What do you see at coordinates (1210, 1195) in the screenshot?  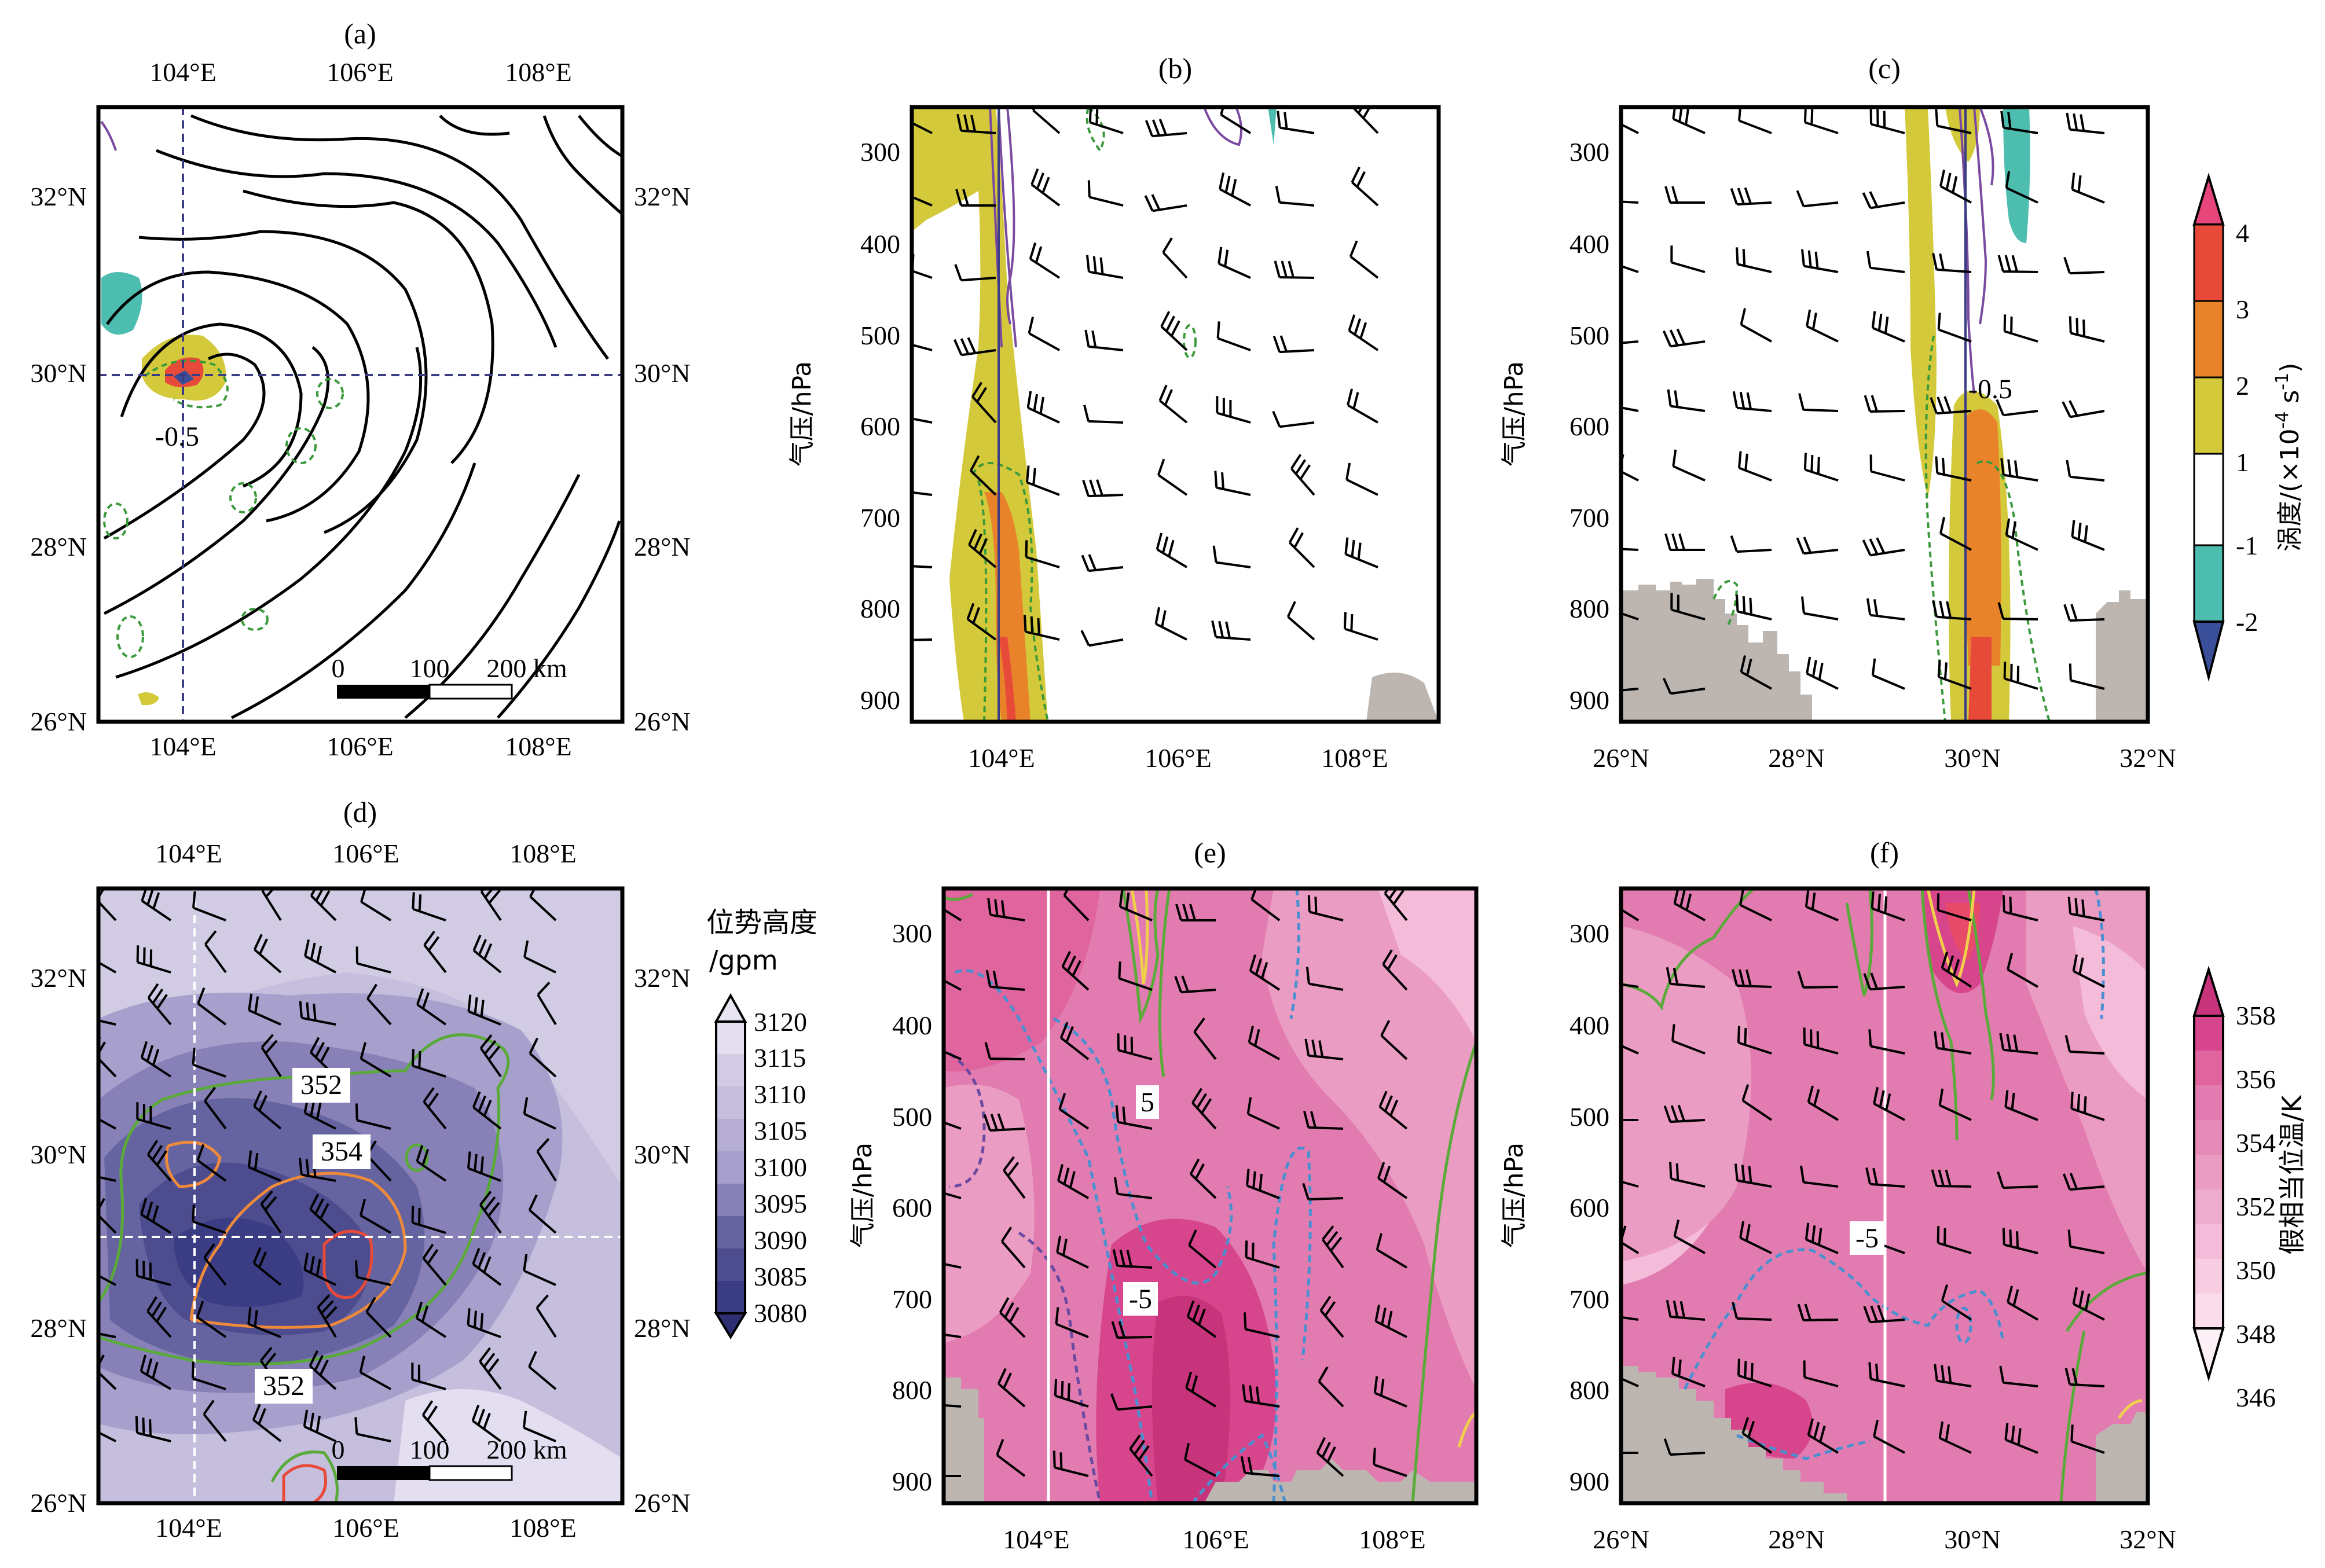 I see `panel-e-plot-area: 5 -5` at bounding box center [1210, 1195].